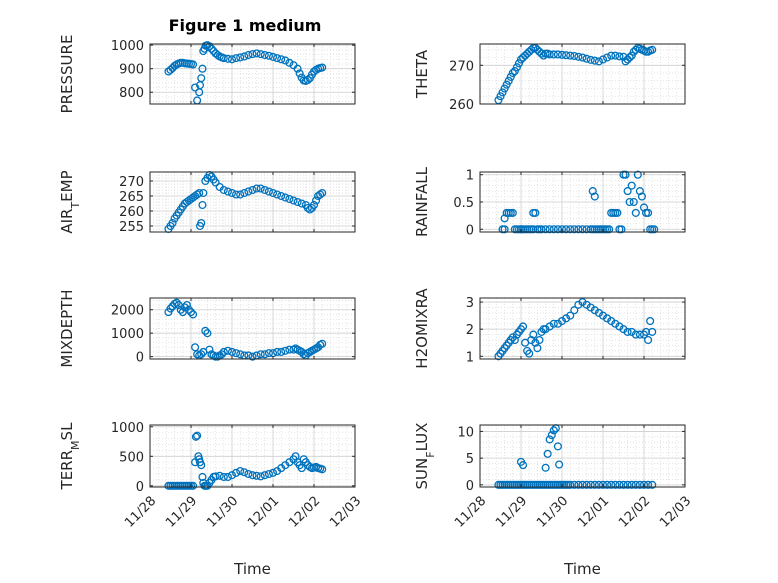 The height and width of the screenshot is (583, 778). Describe the element at coordinates (127, 46) in the screenshot. I see `y-tick-label: 1000` at that location.